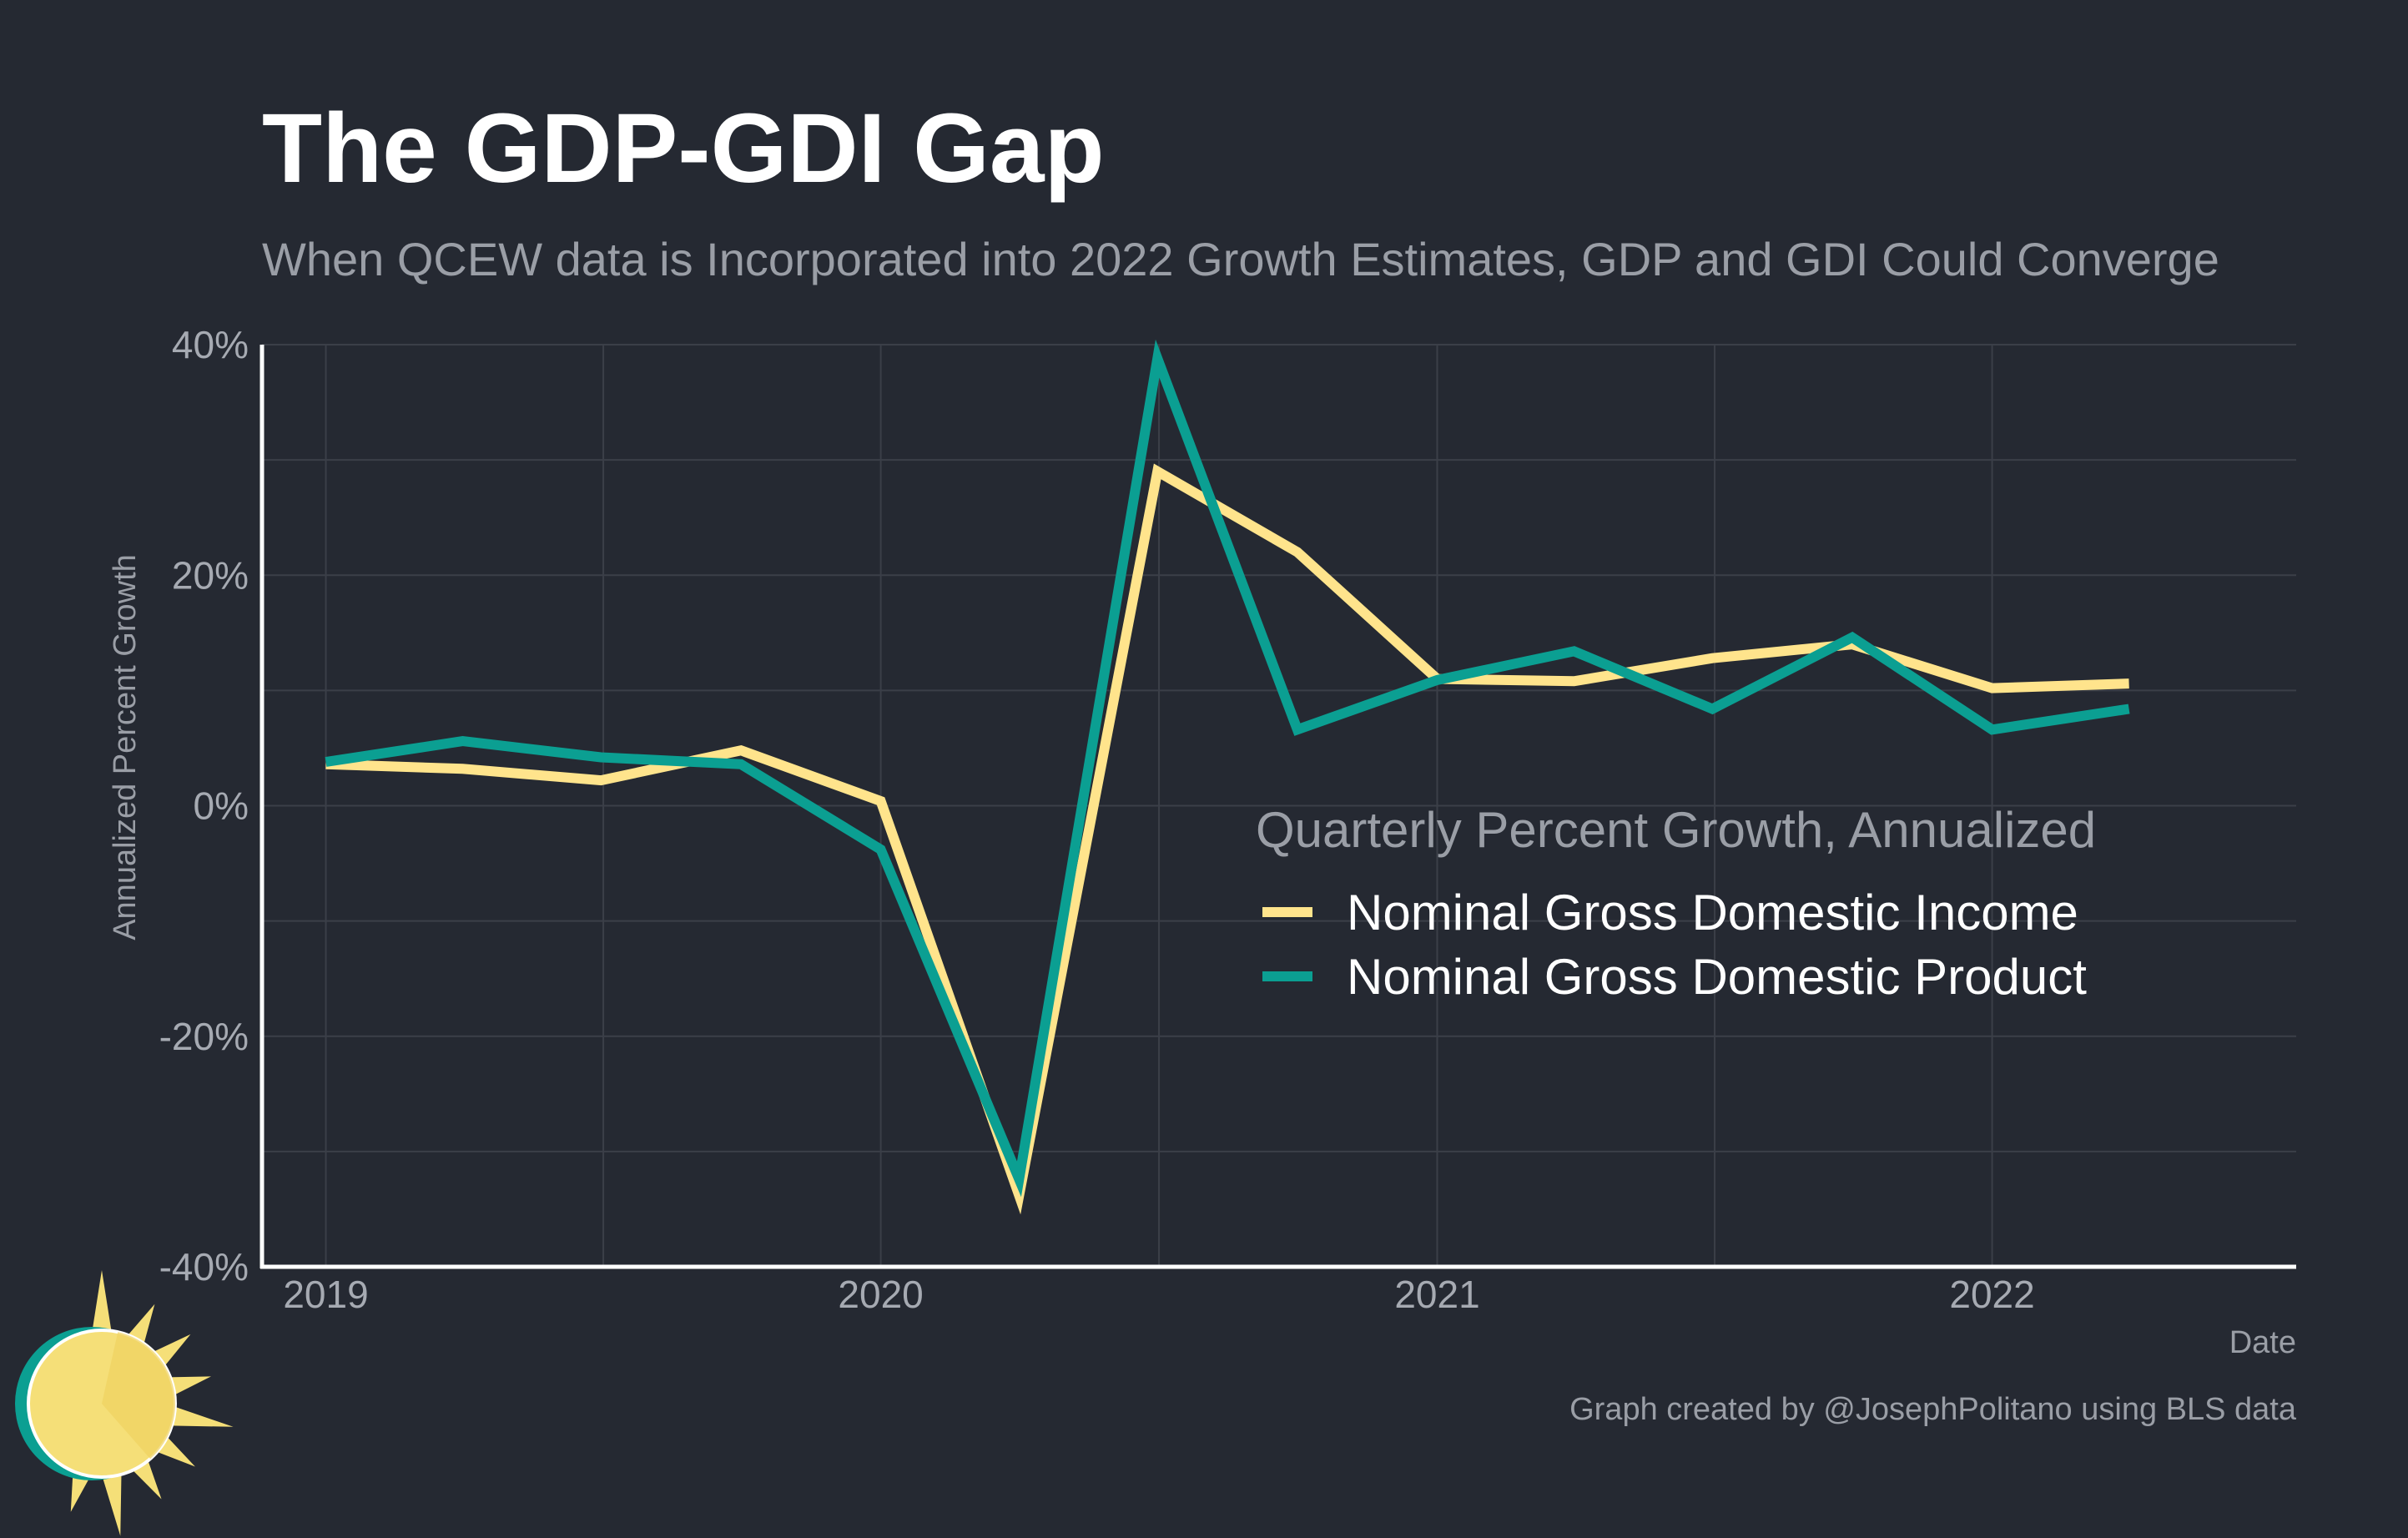  What do you see at coordinates (210, 344) in the screenshot?
I see `y-tick-label: 40%` at bounding box center [210, 344].